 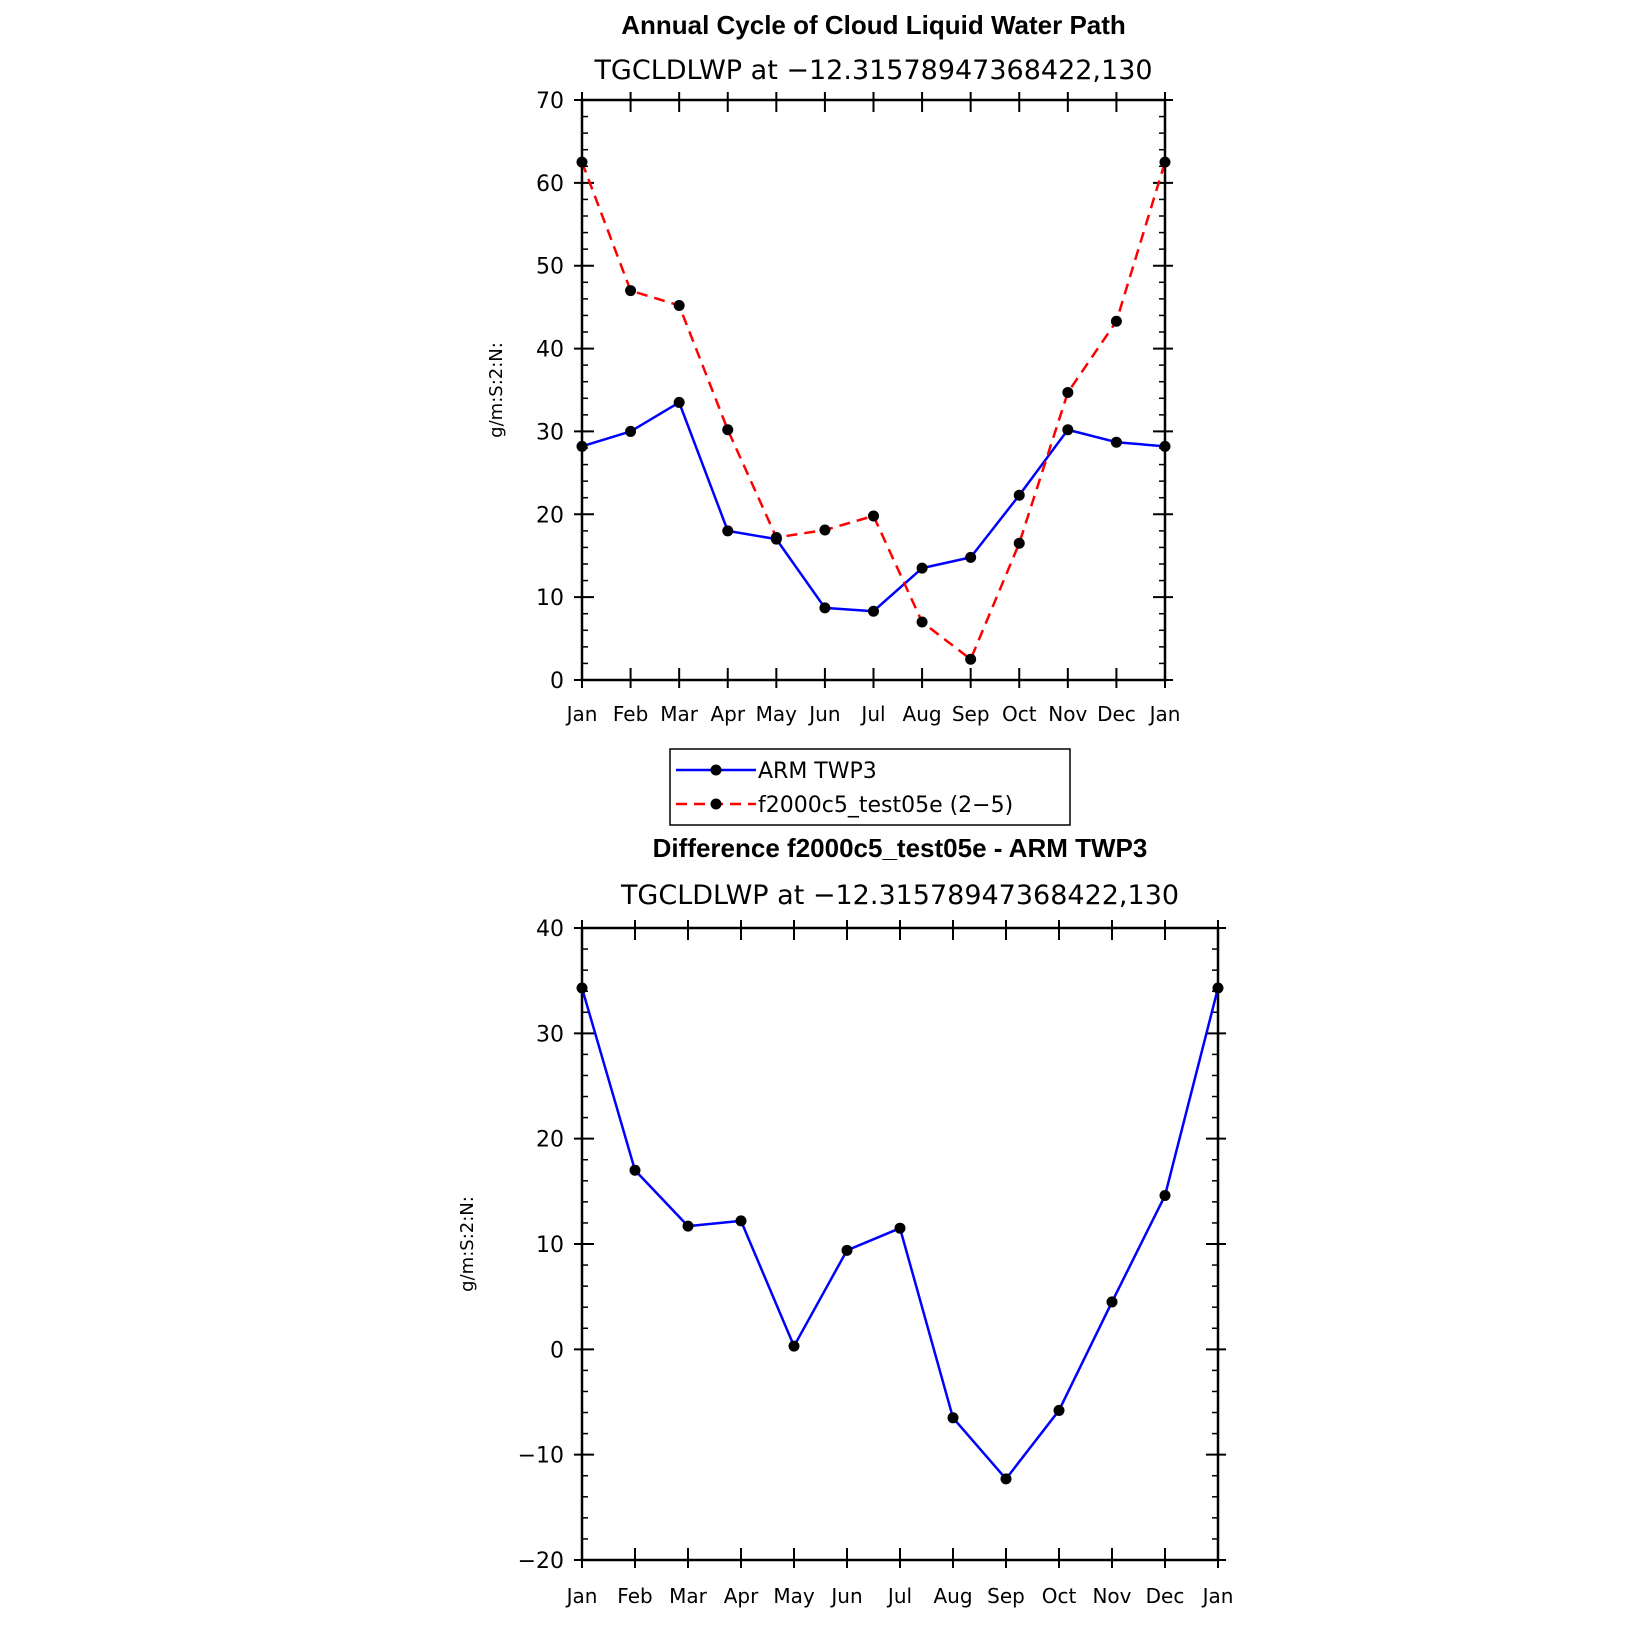 What do you see at coordinates (817, 771) in the screenshot?
I see `legend-entry: ARM TWP3` at bounding box center [817, 771].